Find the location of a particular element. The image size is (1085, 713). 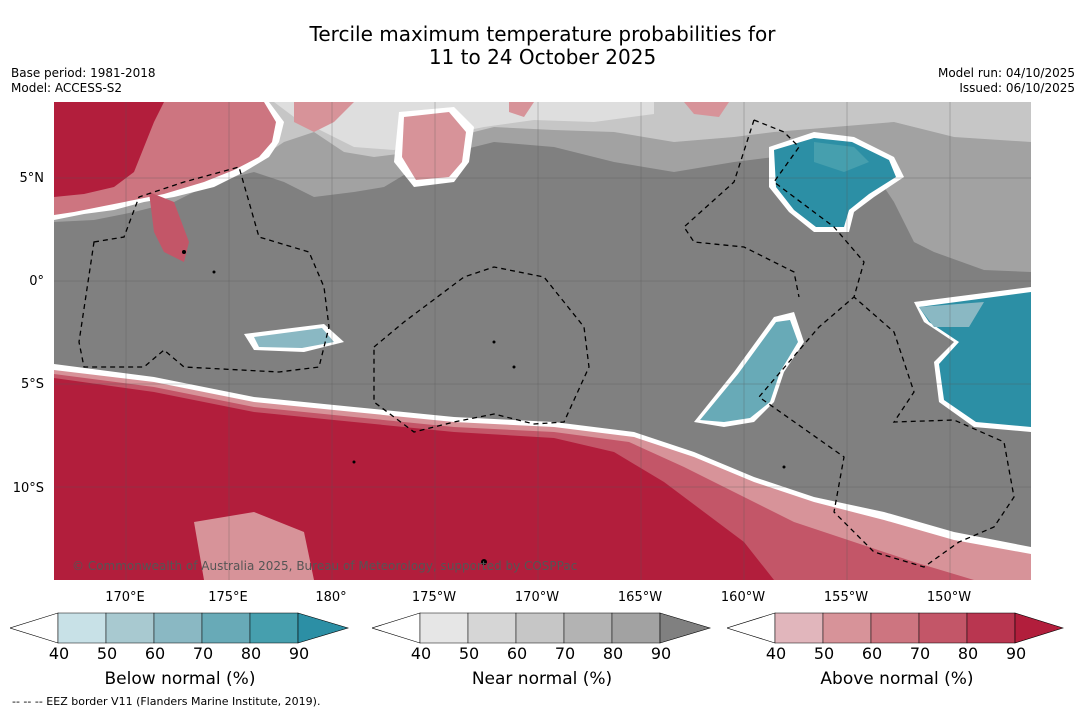

below-normal-70-se is located at coordinates (749, 371).